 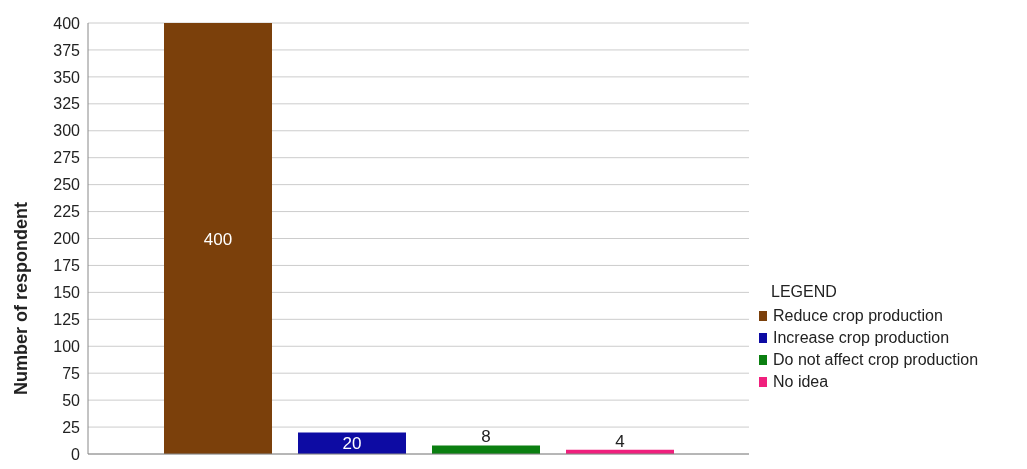 I want to click on y-tick-label: 400, so click(x=67, y=23).